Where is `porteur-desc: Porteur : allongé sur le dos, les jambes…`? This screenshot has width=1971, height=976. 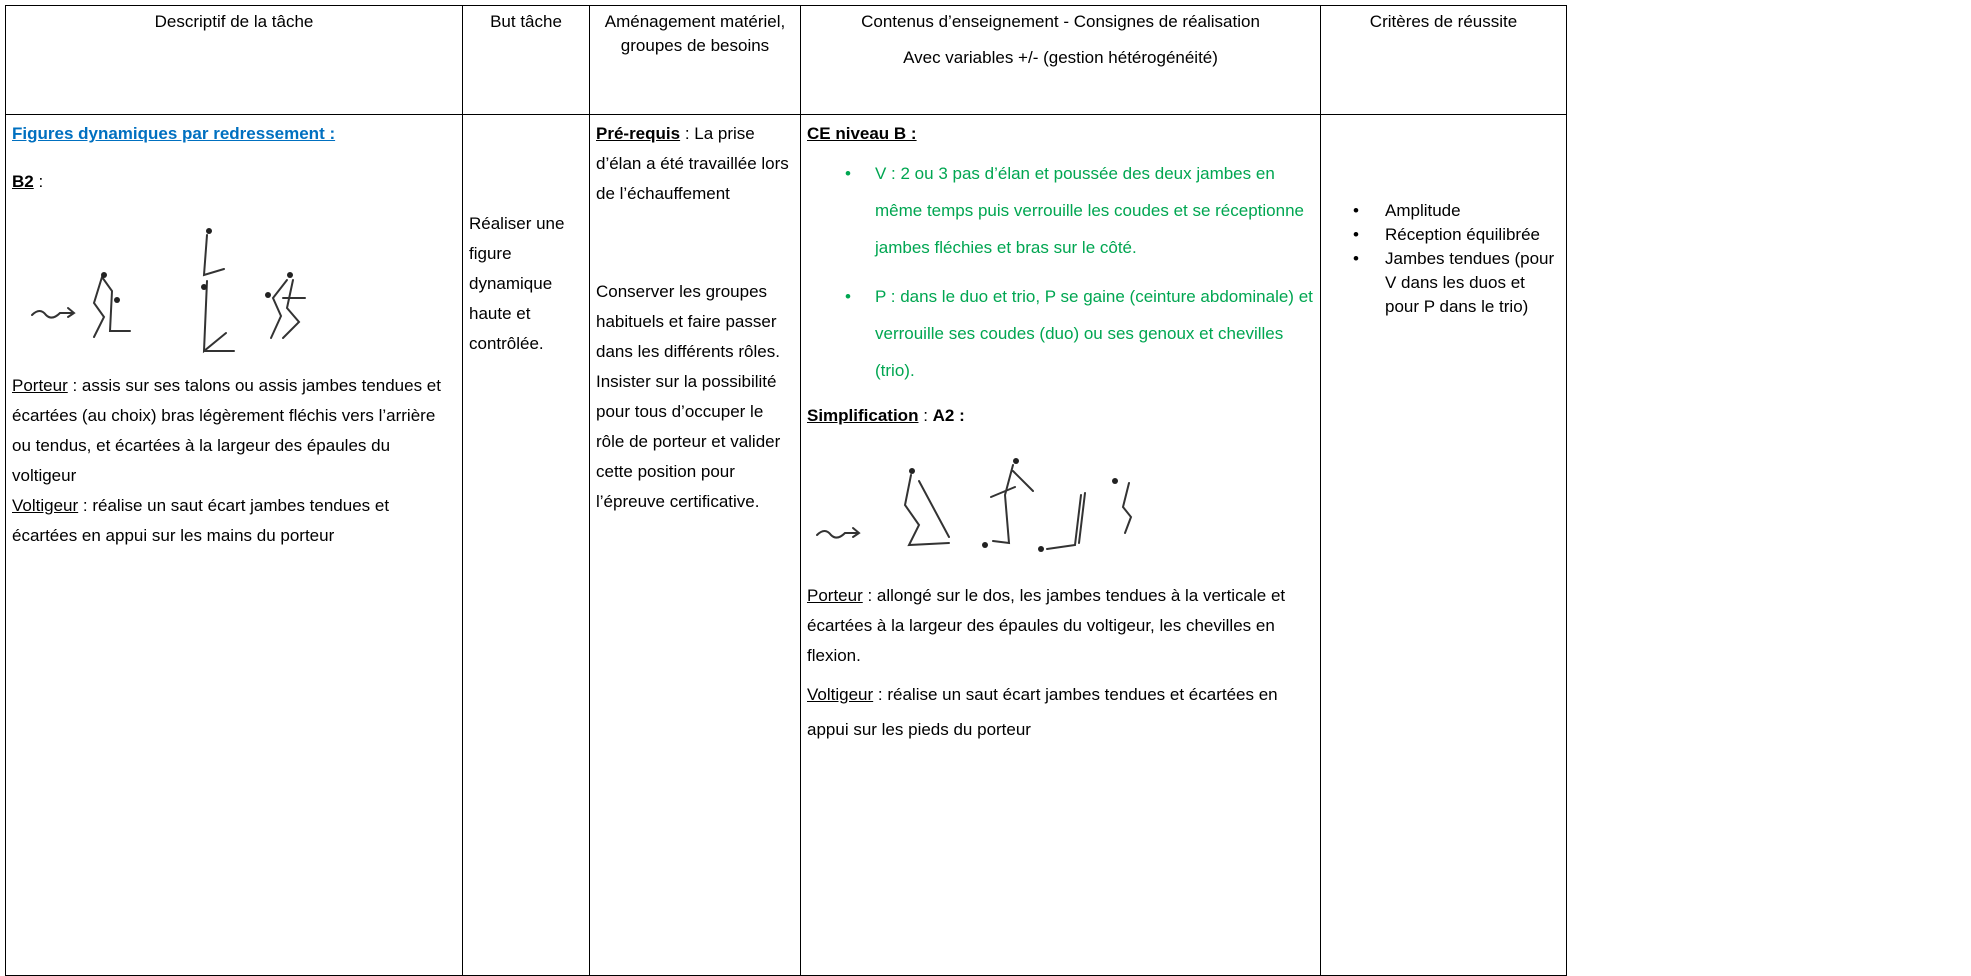
porteur-desc: Porteur : allongé sur le dos, les jambes… is located at coordinates (1060, 626).